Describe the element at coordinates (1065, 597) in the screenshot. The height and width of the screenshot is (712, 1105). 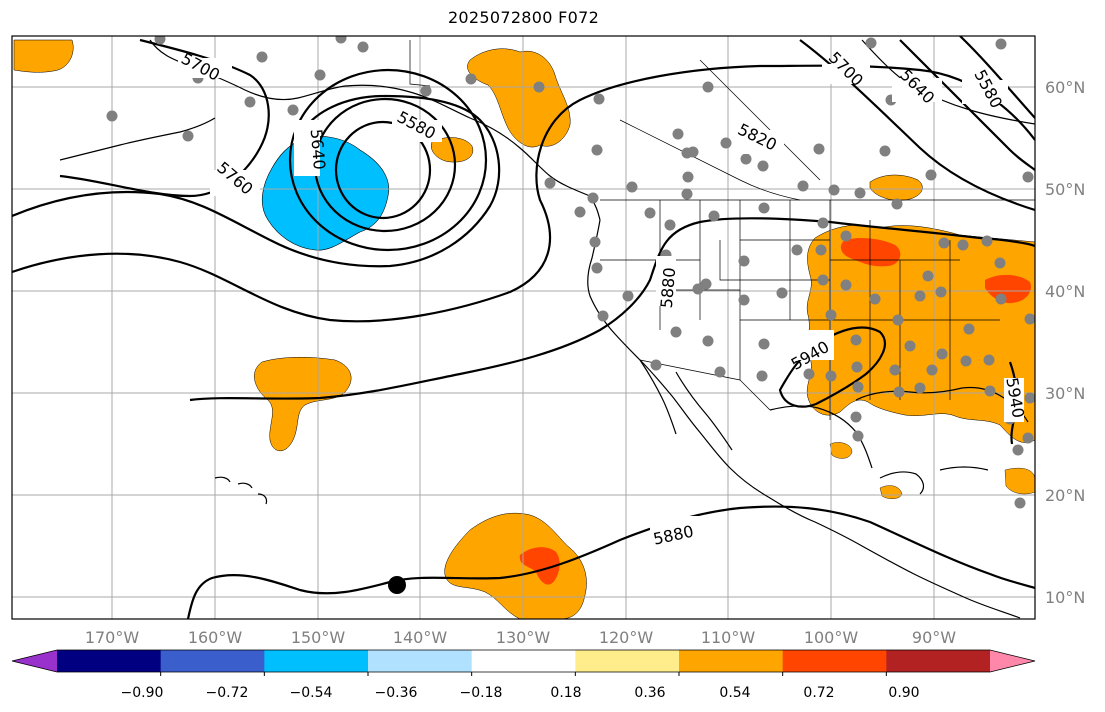
I see `lat-label: 10°N` at that location.